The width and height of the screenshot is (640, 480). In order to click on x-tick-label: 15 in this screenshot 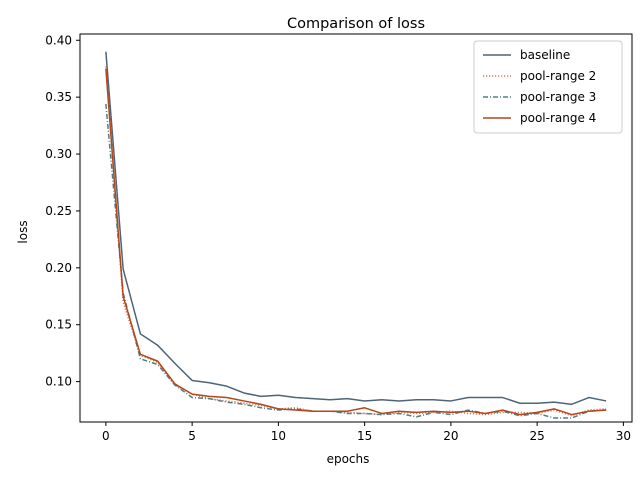, I will do `click(364, 436)`.